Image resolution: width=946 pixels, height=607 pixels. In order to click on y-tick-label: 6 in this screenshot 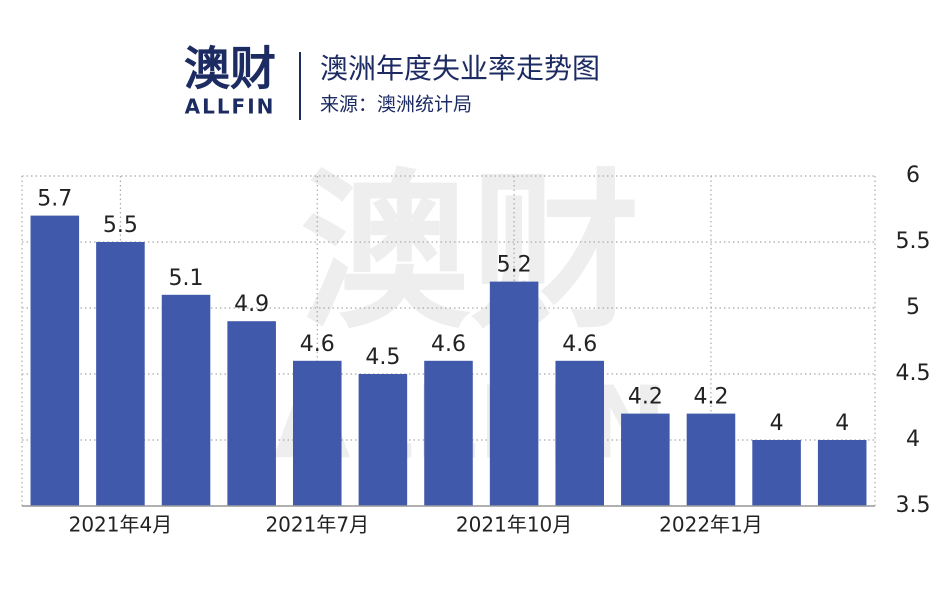, I will do `click(913, 175)`.